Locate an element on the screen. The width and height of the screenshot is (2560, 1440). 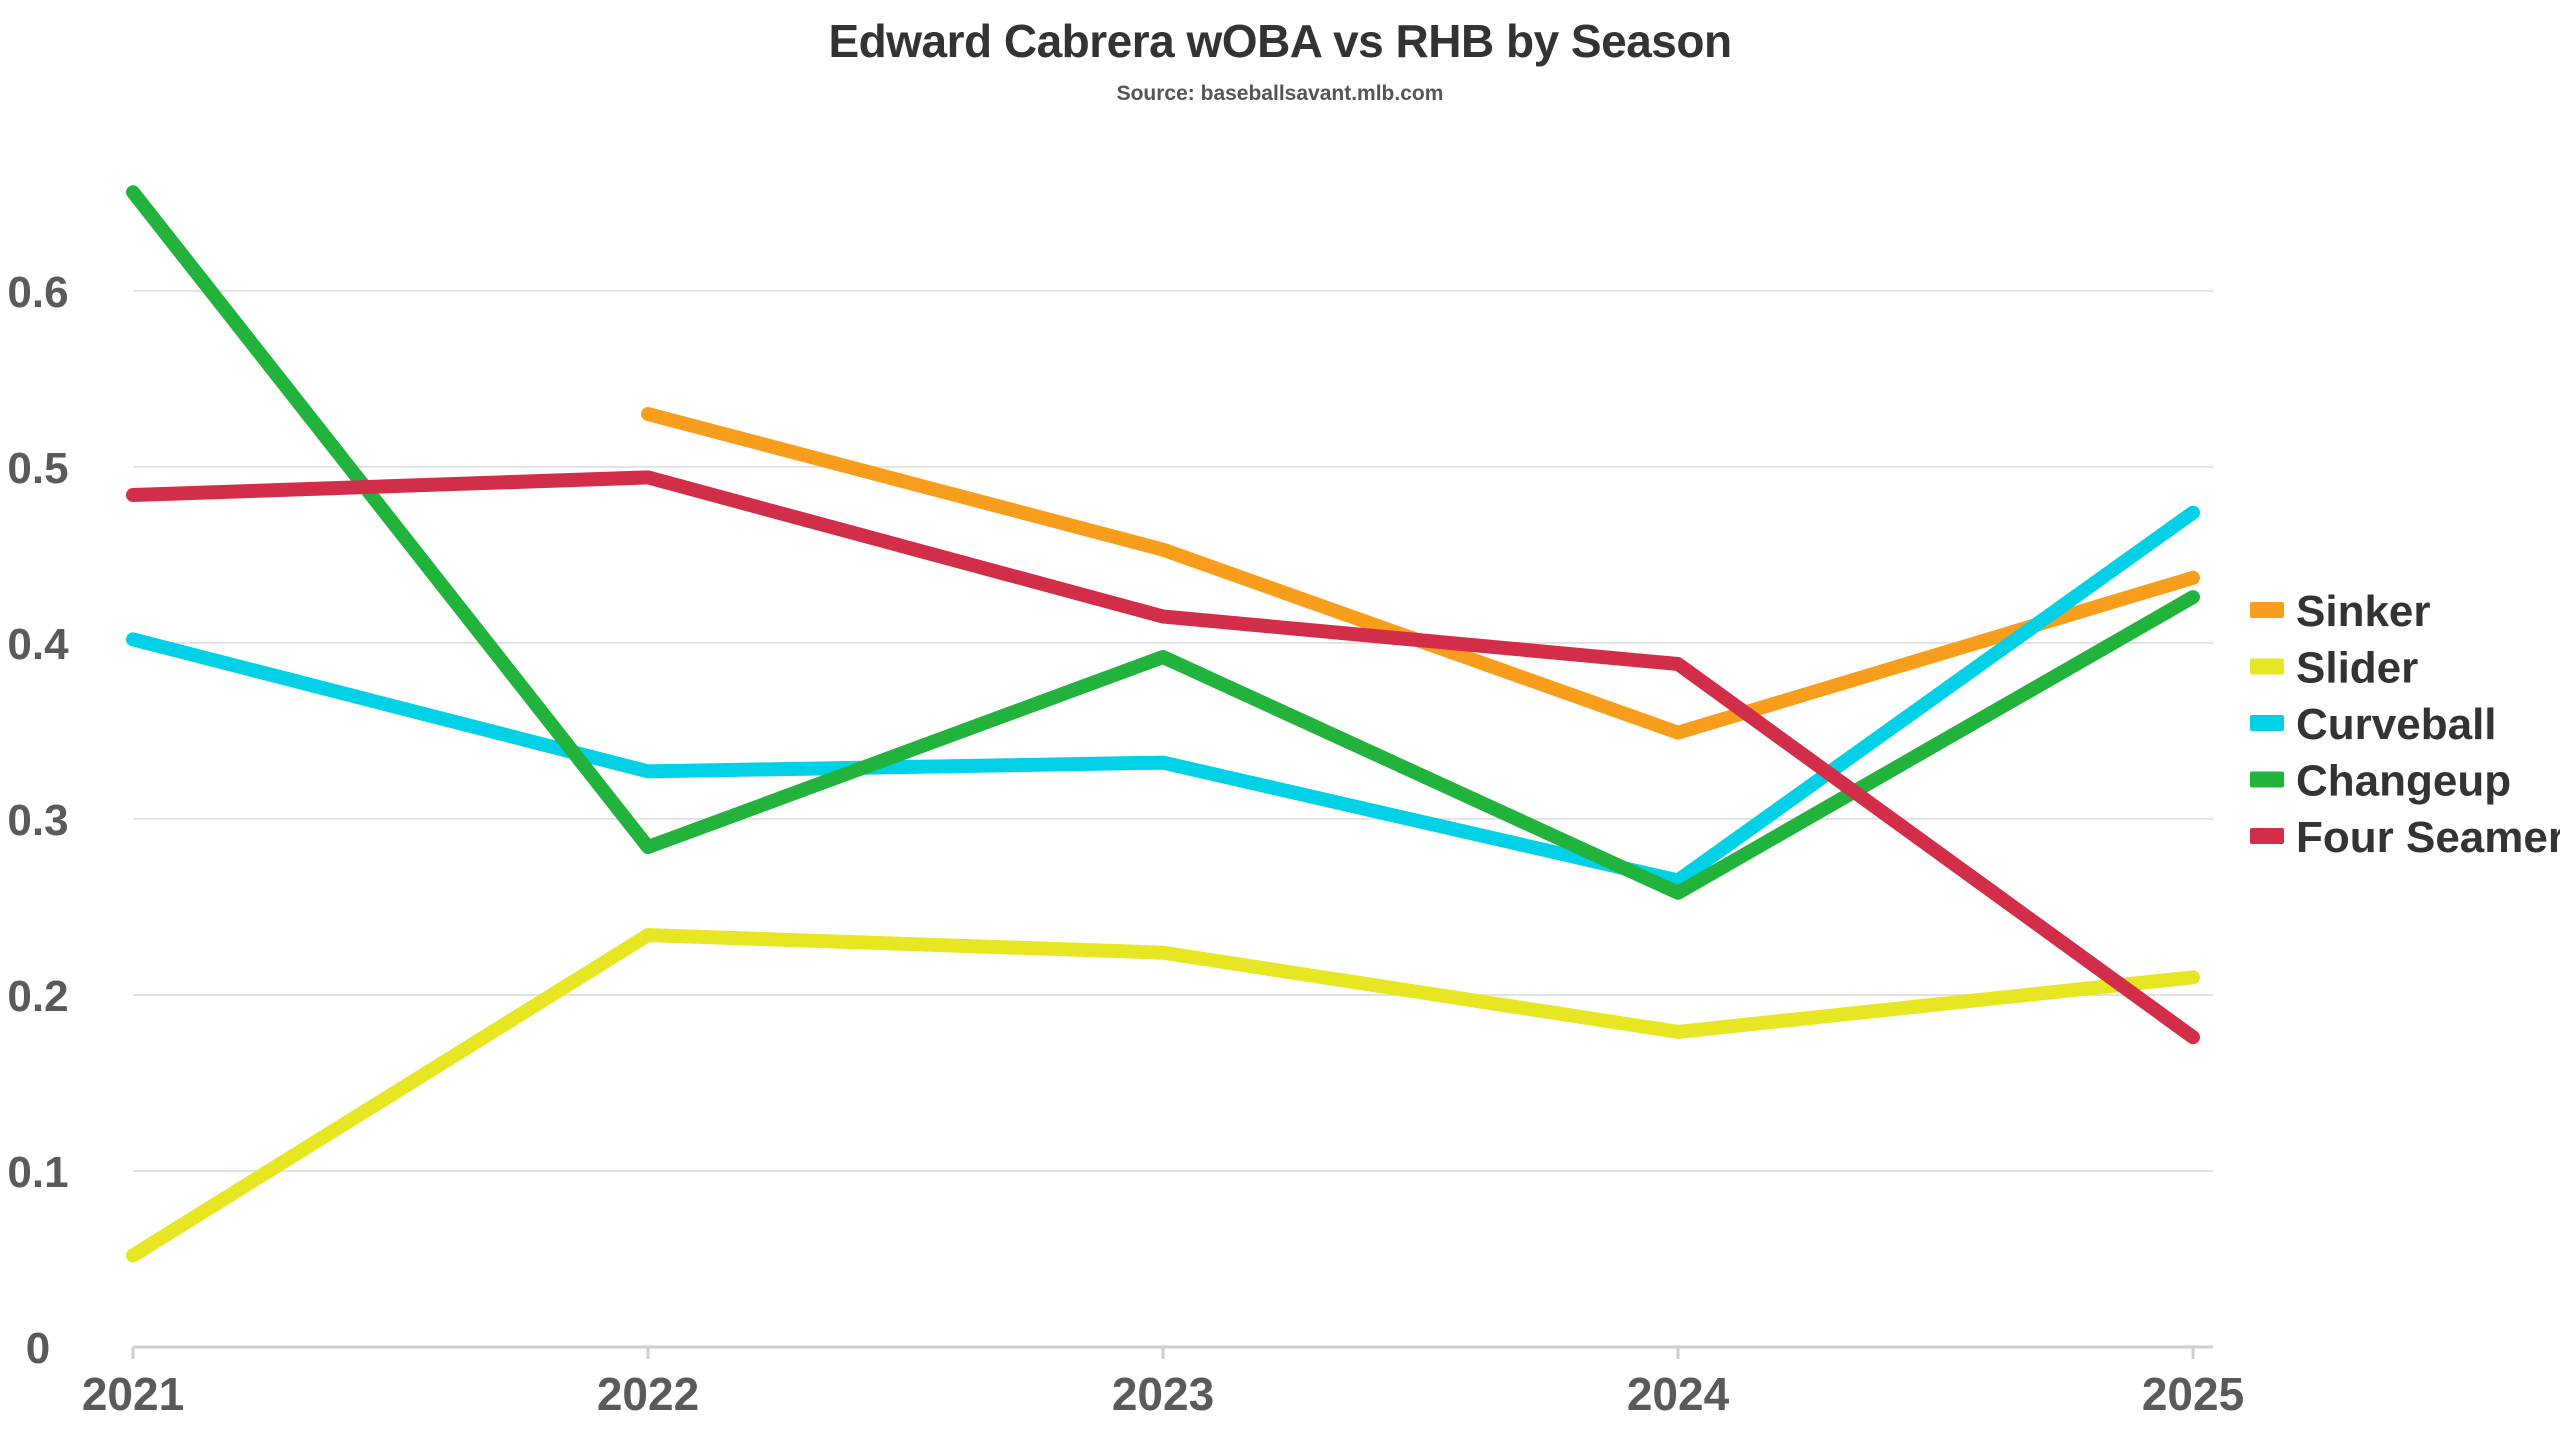
legend-label: Sinker is located at coordinates (2363, 611).